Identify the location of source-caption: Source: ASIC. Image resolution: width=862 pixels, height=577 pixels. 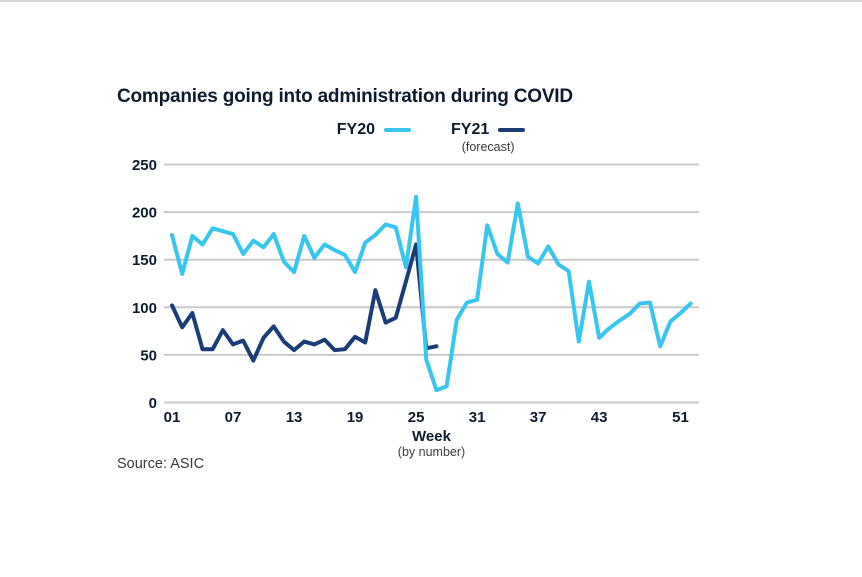
(161, 464).